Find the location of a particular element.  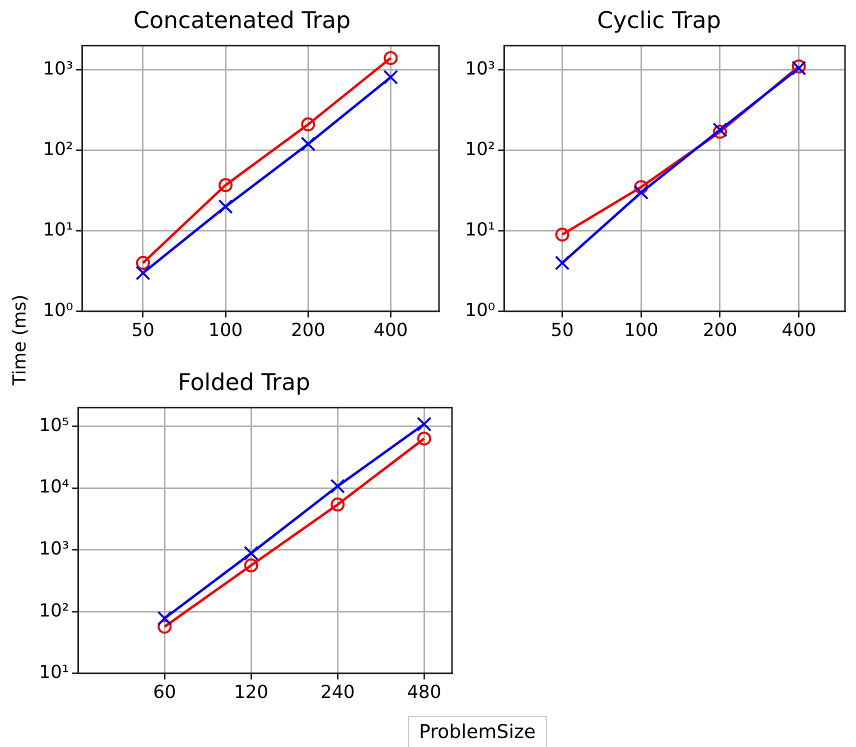

y-tick-label: 10⁵ is located at coordinates (54, 425).